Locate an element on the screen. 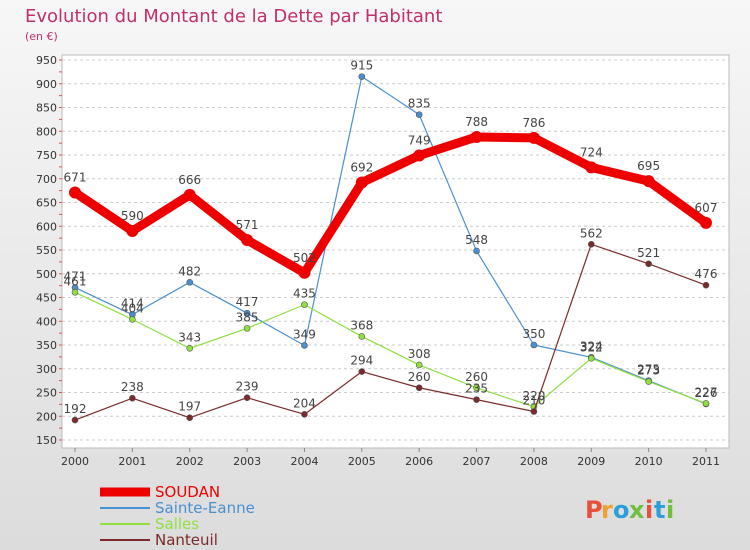 This screenshot has height=550, width=750. data-label: 666 is located at coordinates (189, 180).